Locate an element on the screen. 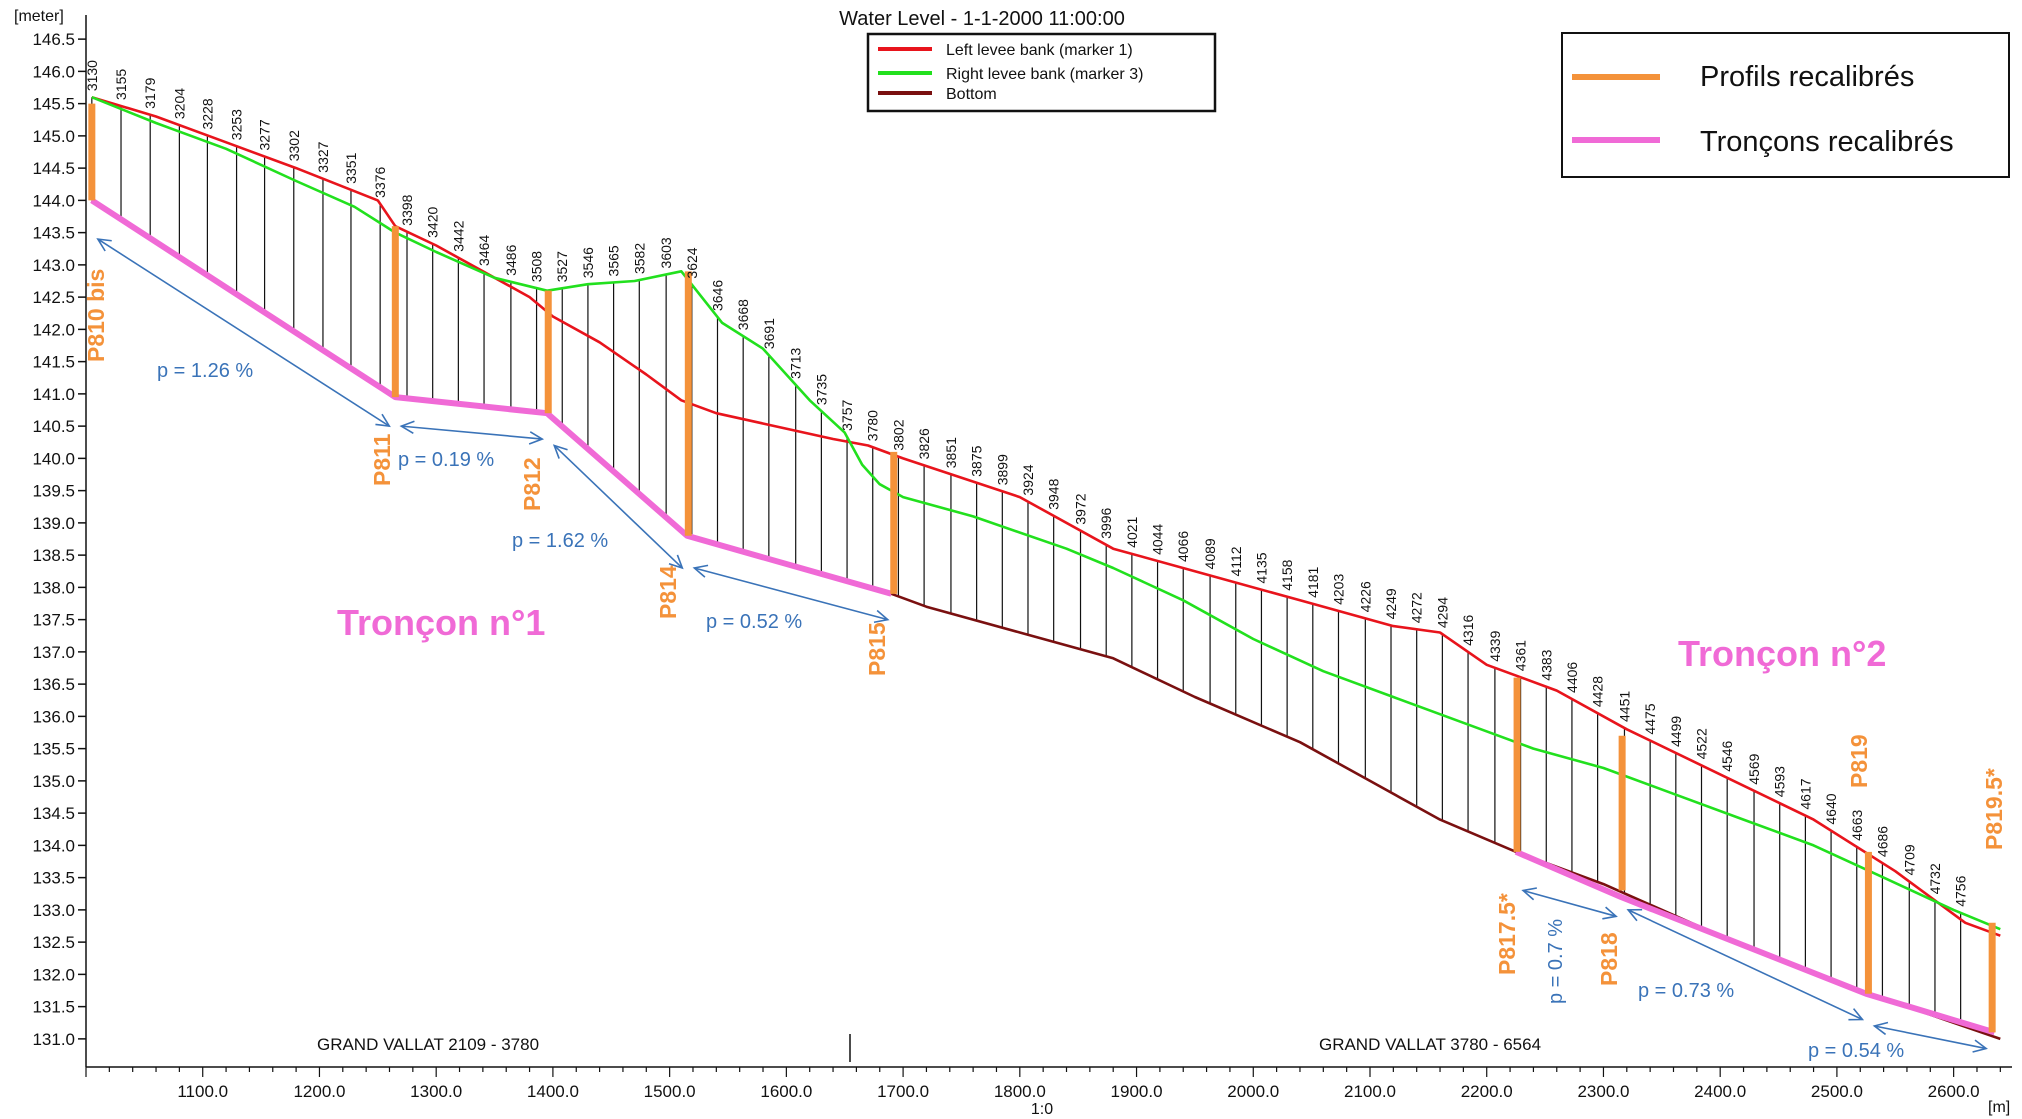 Image resolution: width=2022 pixels, height=1119 pixels. legend-label-profiles: Profils recalibrés is located at coordinates (1807, 77).